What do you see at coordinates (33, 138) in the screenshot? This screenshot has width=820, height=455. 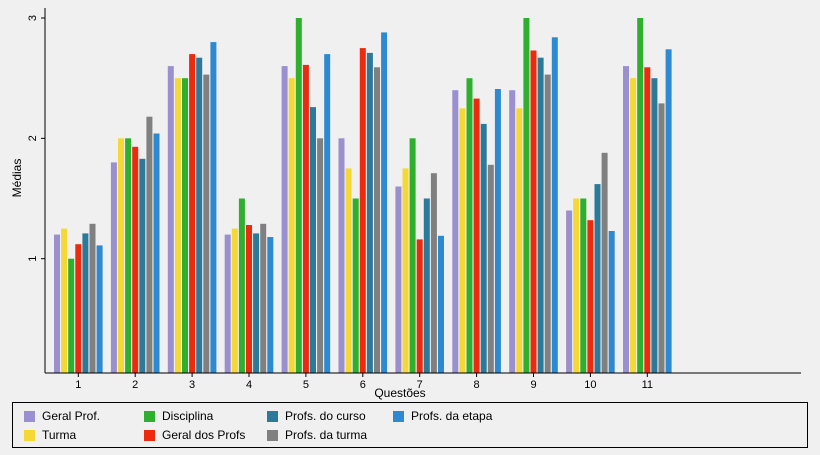 I see `y-tick-label: 2` at bounding box center [33, 138].